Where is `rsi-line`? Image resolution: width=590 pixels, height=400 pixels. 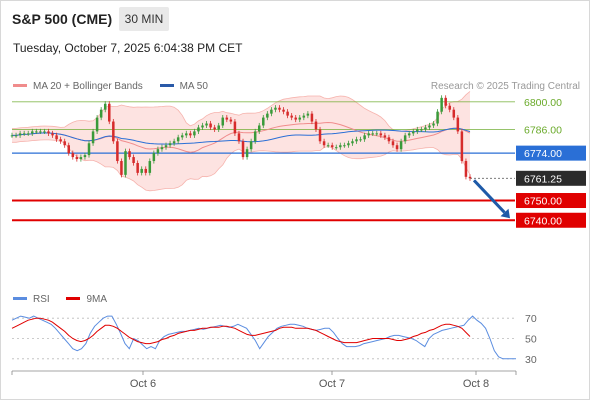
rsi-line is located at coordinates (263, 337).